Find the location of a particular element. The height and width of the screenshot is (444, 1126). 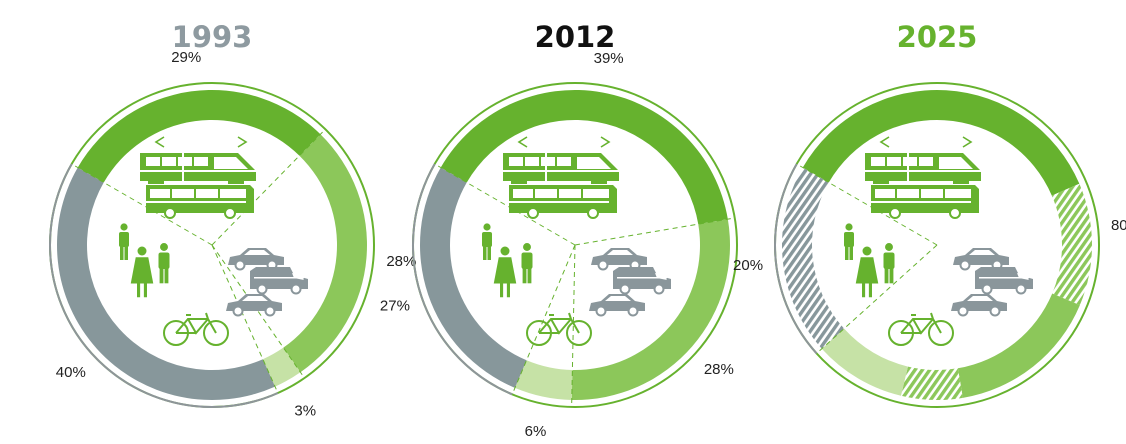

pct-label-2025-sustainable-modes: 80% is located at coordinates (1118, 225).